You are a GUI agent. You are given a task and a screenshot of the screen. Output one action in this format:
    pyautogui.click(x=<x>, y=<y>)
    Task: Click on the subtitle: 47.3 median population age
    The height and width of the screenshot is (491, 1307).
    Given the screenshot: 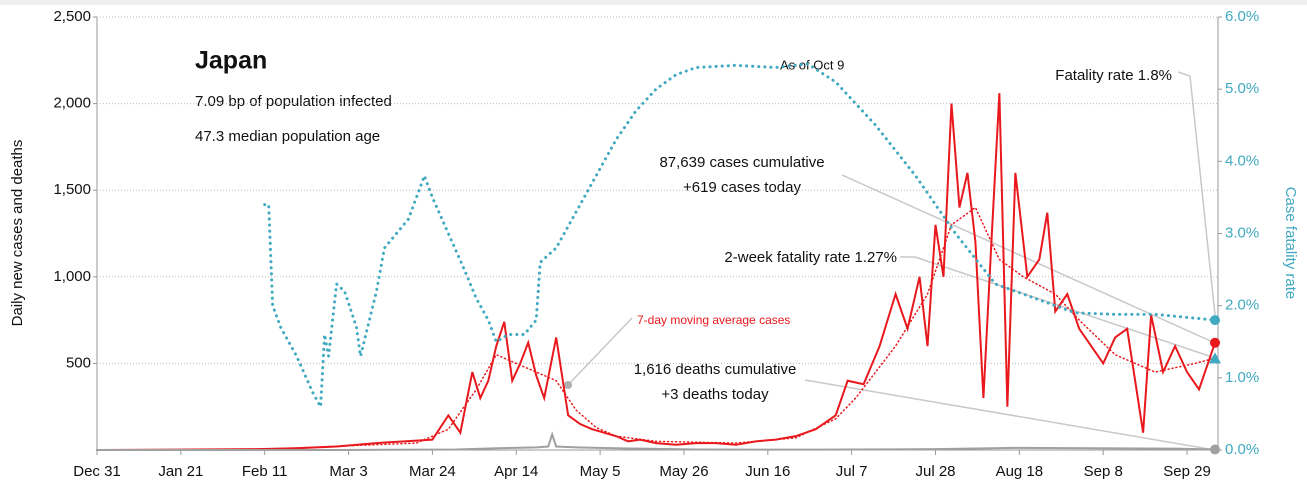 What is the action you would take?
    pyautogui.click(x=287, y=136)
    